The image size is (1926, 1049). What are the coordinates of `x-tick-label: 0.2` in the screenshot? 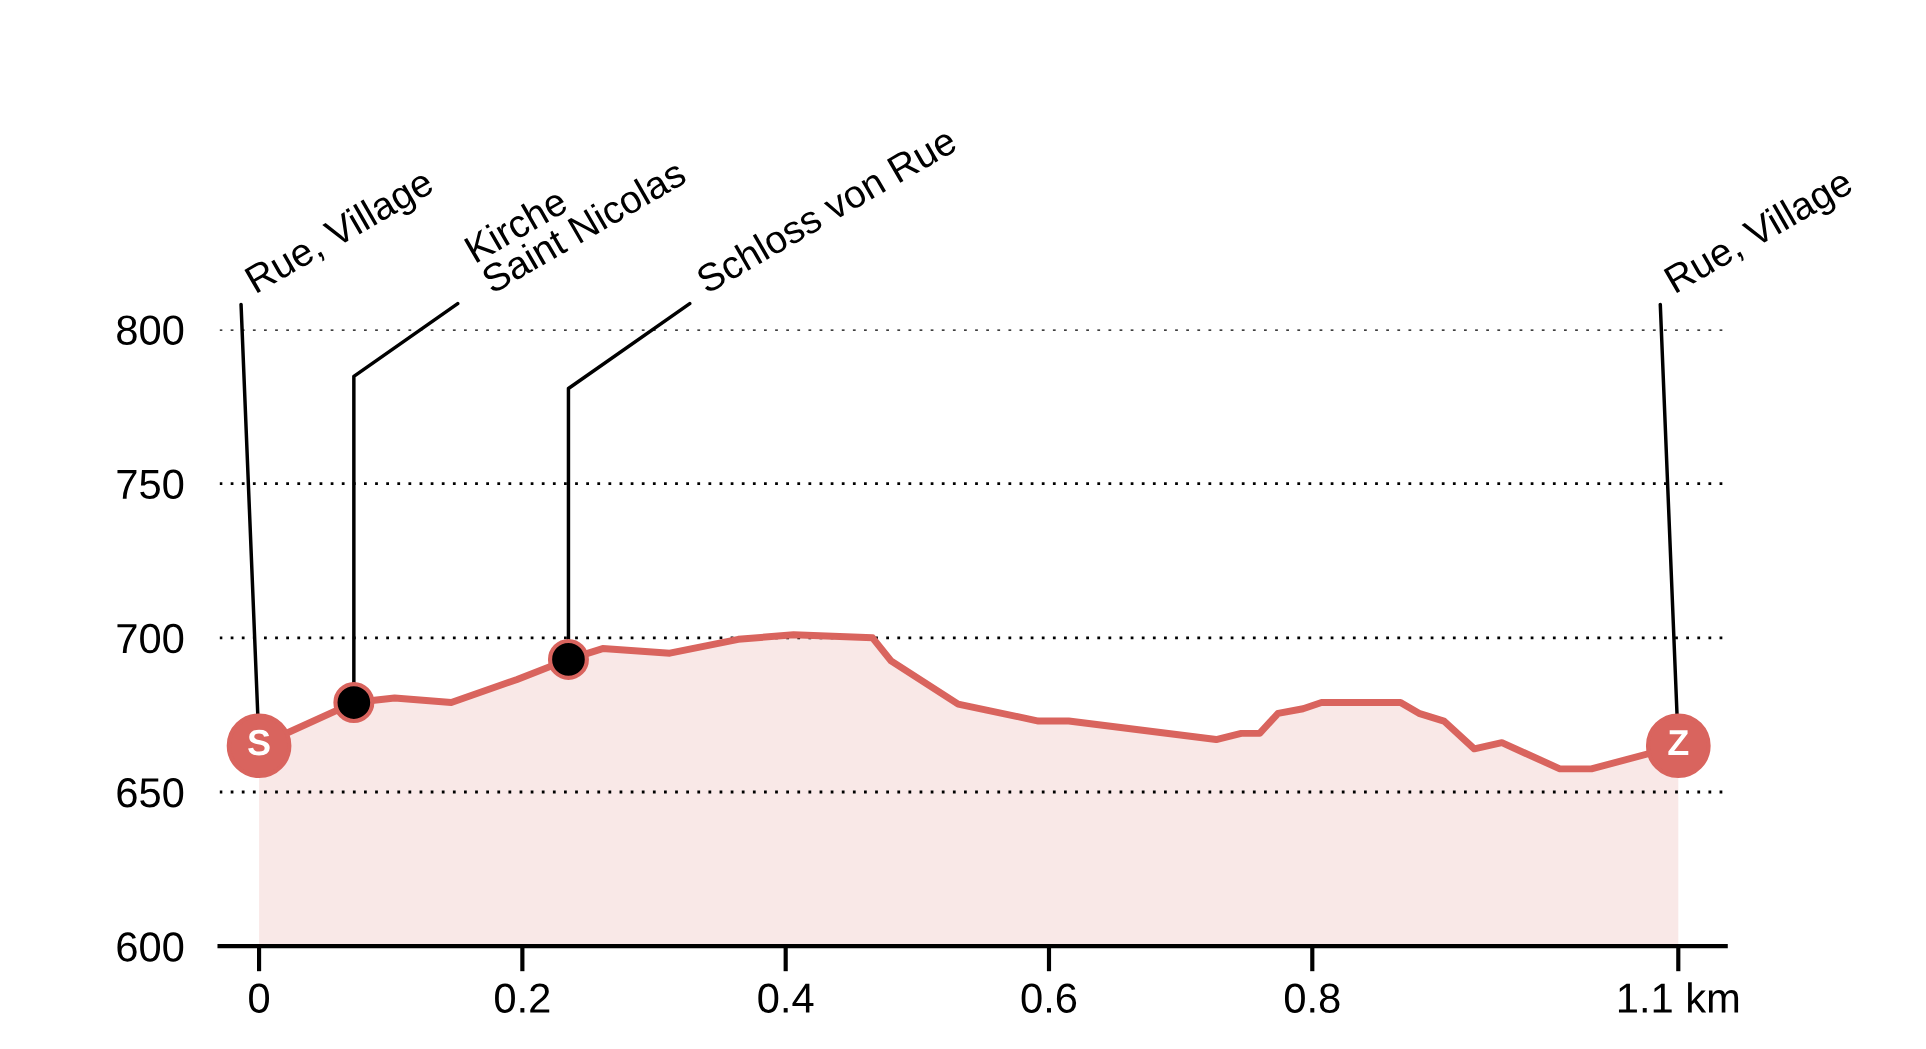 It's located at (522, 998).